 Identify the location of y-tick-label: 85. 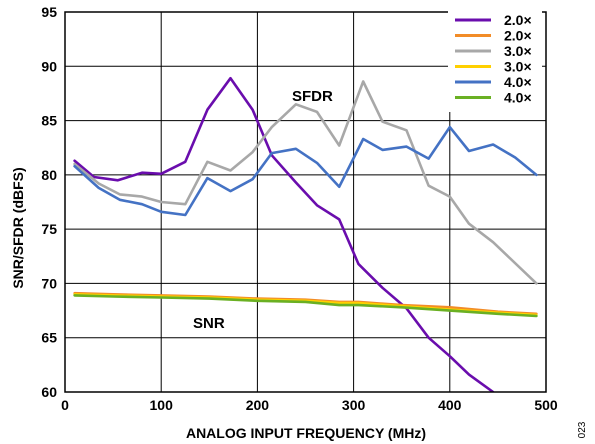
(49, 121).